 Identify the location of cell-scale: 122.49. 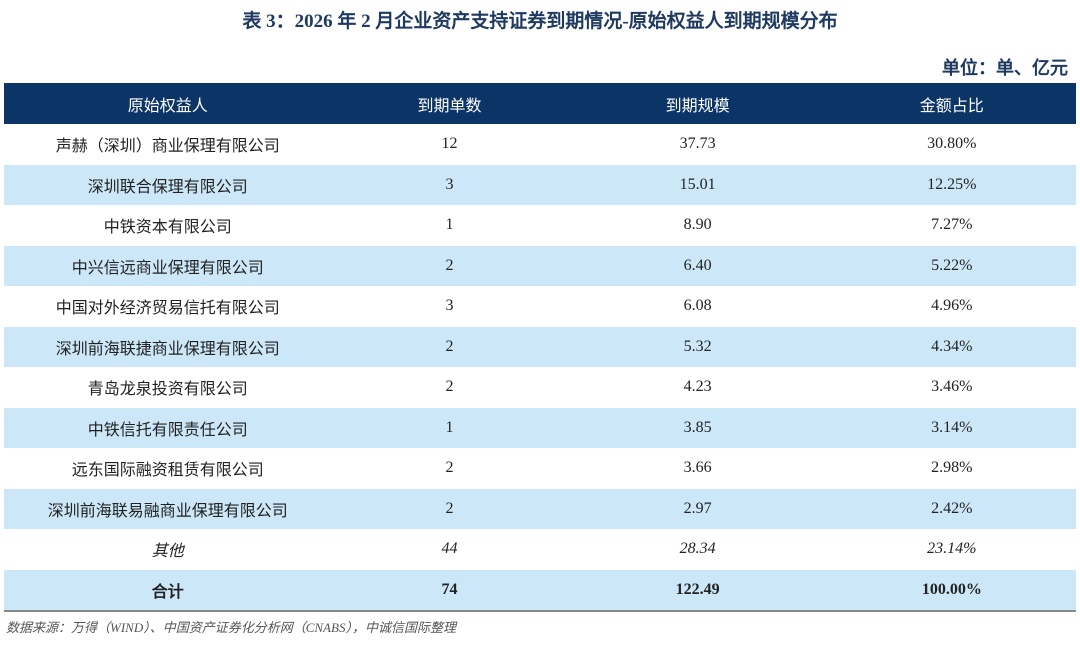
(697, 590).